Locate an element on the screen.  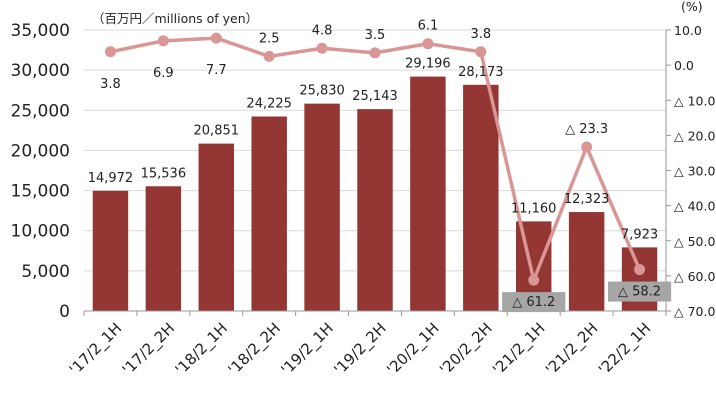
bar-value-label: 14,972 is located at coordinates (111, 178).